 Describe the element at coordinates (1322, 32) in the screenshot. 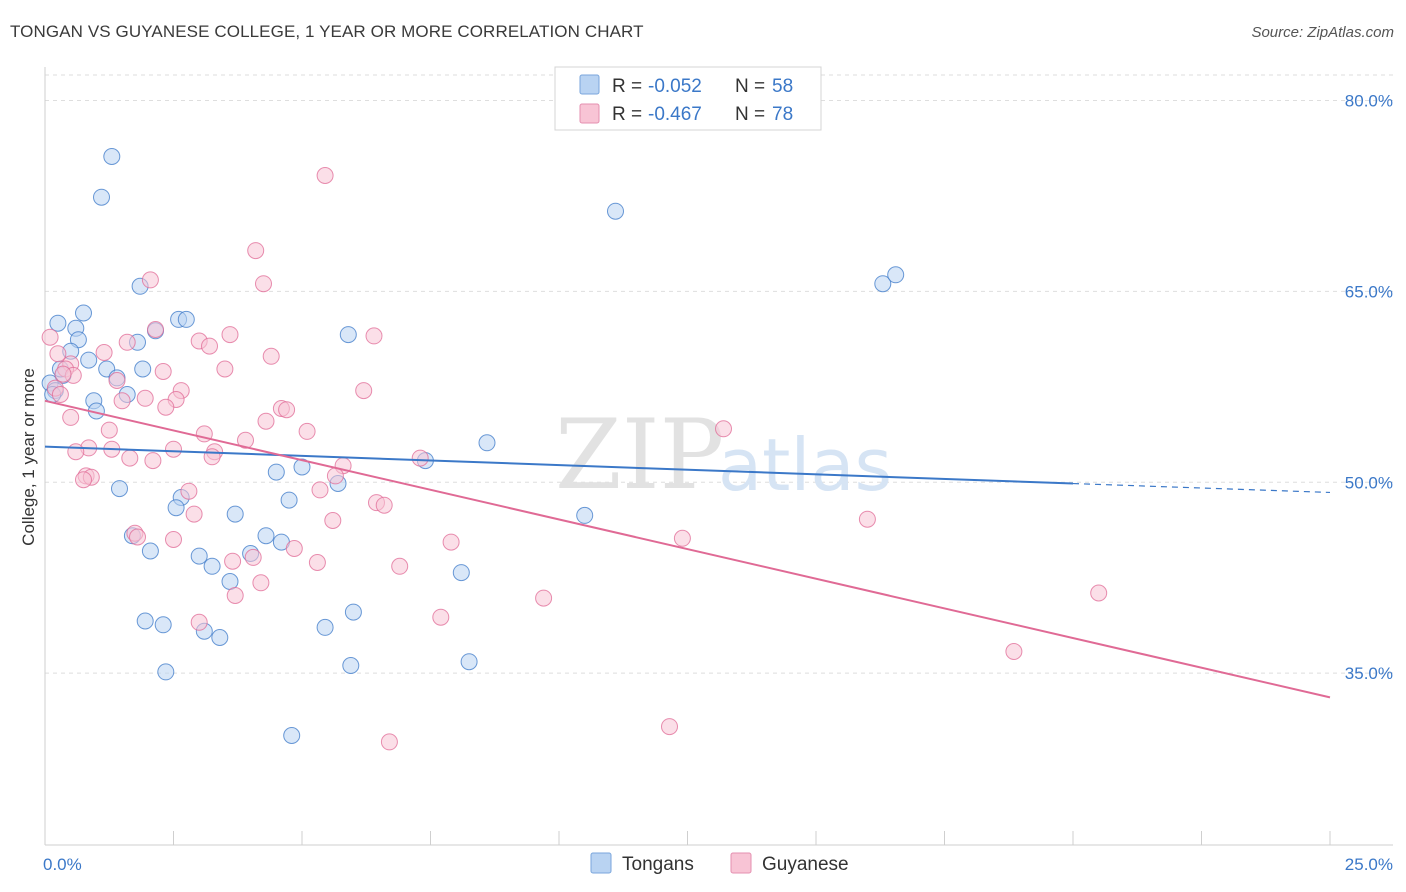

I see `source-label: Source: ZipAtlas.com` at that location.